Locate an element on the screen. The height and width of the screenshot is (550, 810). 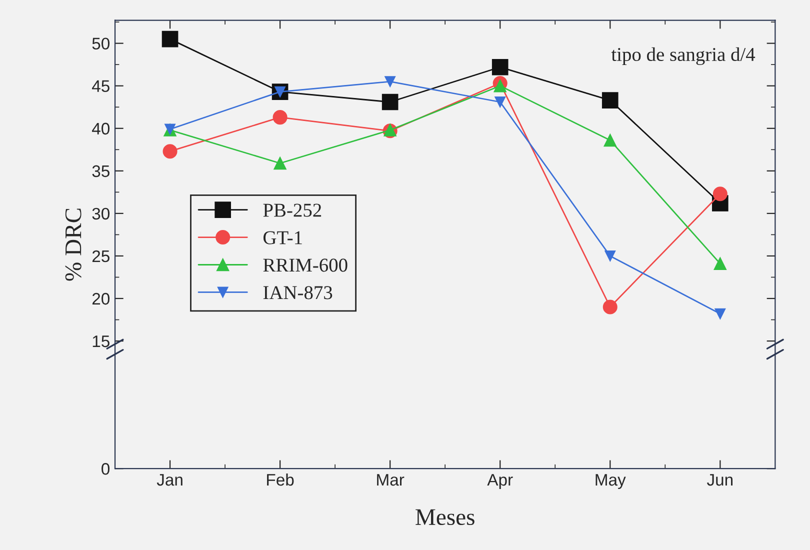
x-tick-label: Mar is located at coordinates (390, 480).